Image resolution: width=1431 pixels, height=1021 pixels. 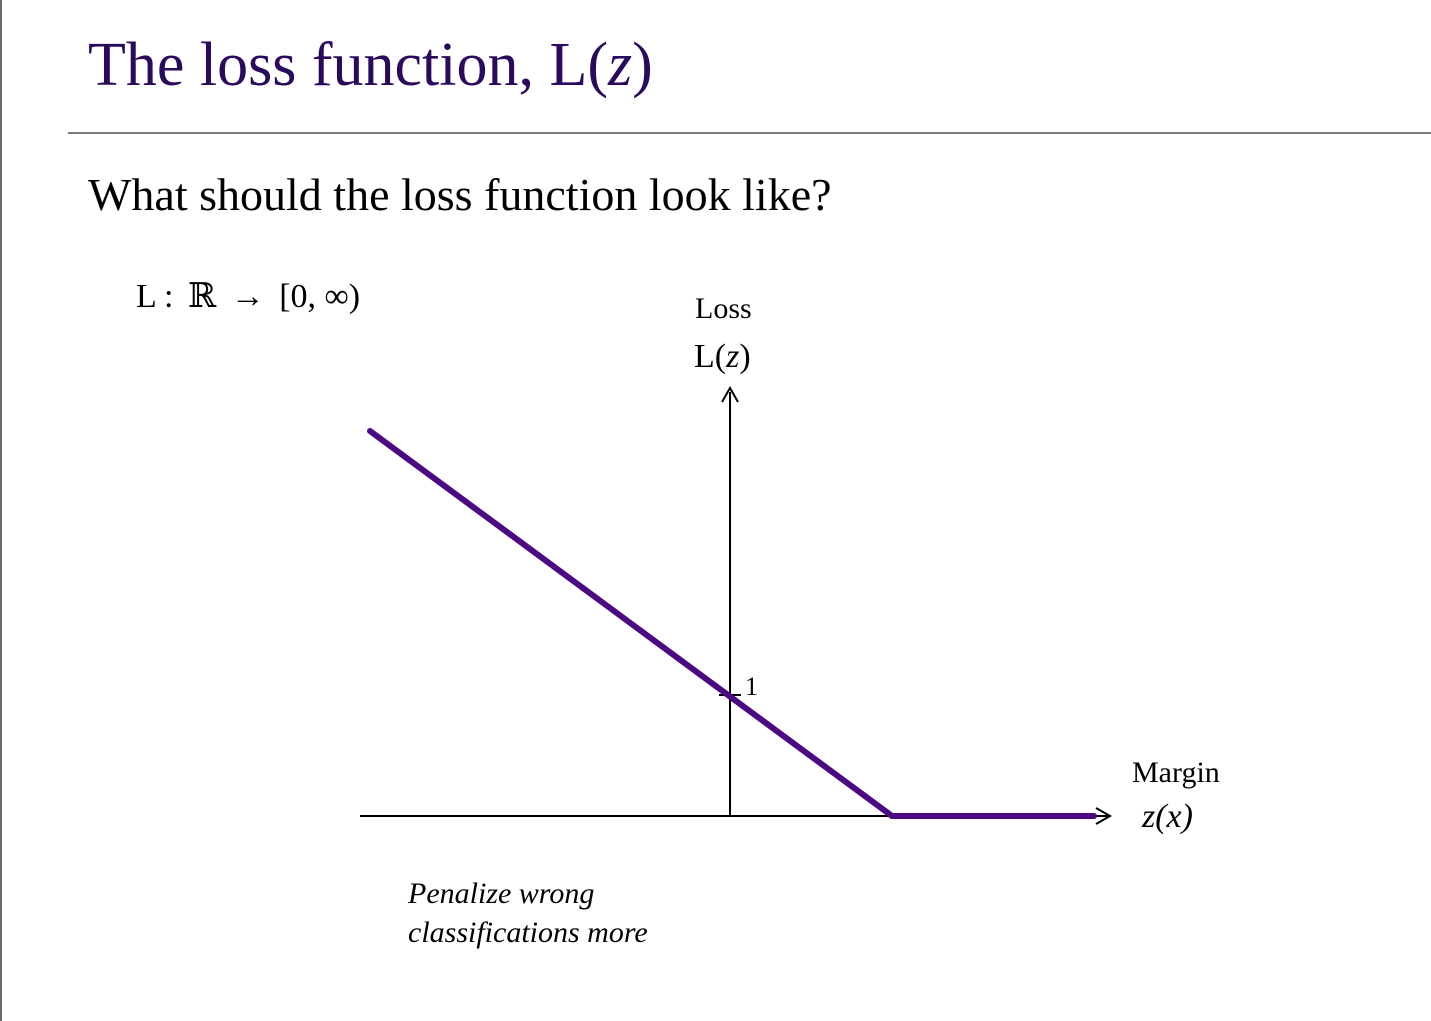 What do you see at coordinates (247, 296) in the screenshot?
I see `signature-arrow: →` at bounding box center [247, 296].